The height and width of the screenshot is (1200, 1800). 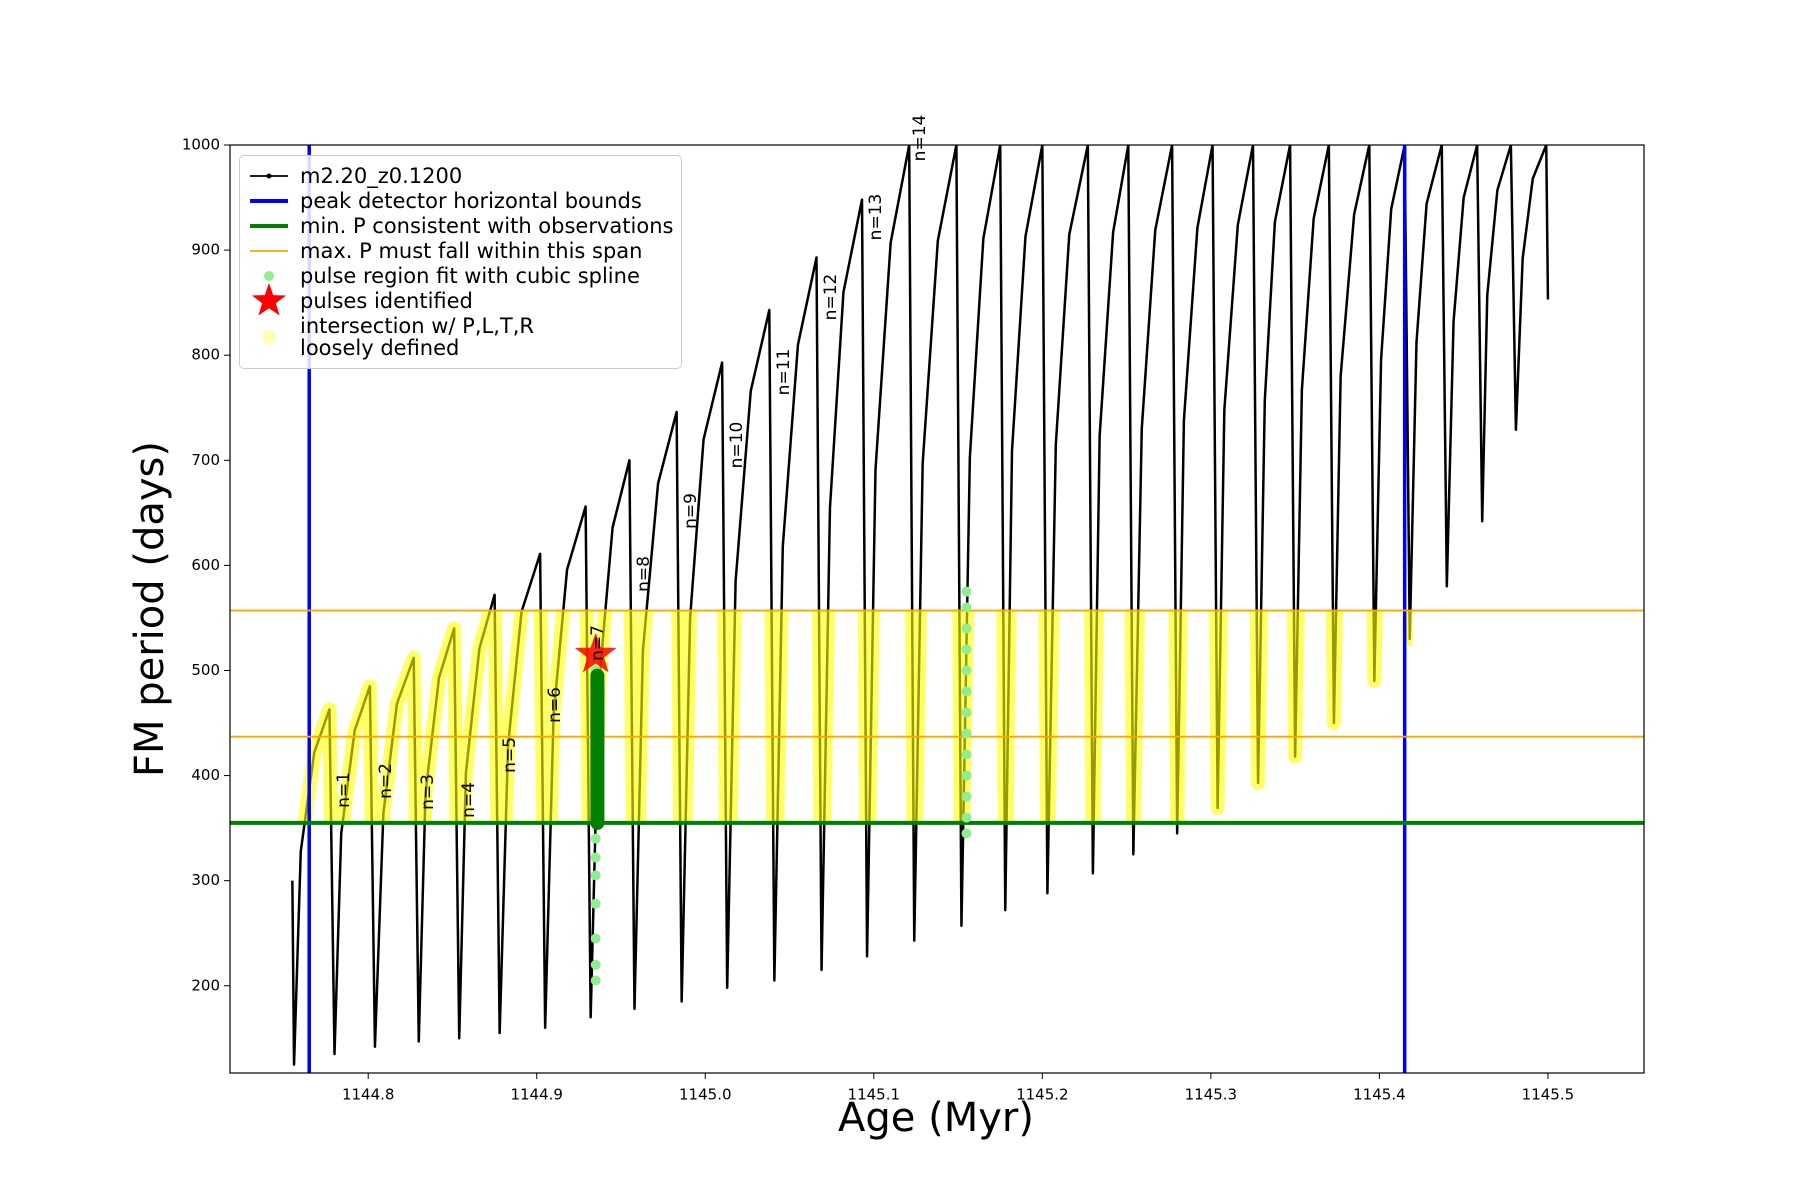 What do you see at coordinates (428, 792) in the screenshot?
I see `cycle-annotation: n=3` at bounding box center [428, 792].